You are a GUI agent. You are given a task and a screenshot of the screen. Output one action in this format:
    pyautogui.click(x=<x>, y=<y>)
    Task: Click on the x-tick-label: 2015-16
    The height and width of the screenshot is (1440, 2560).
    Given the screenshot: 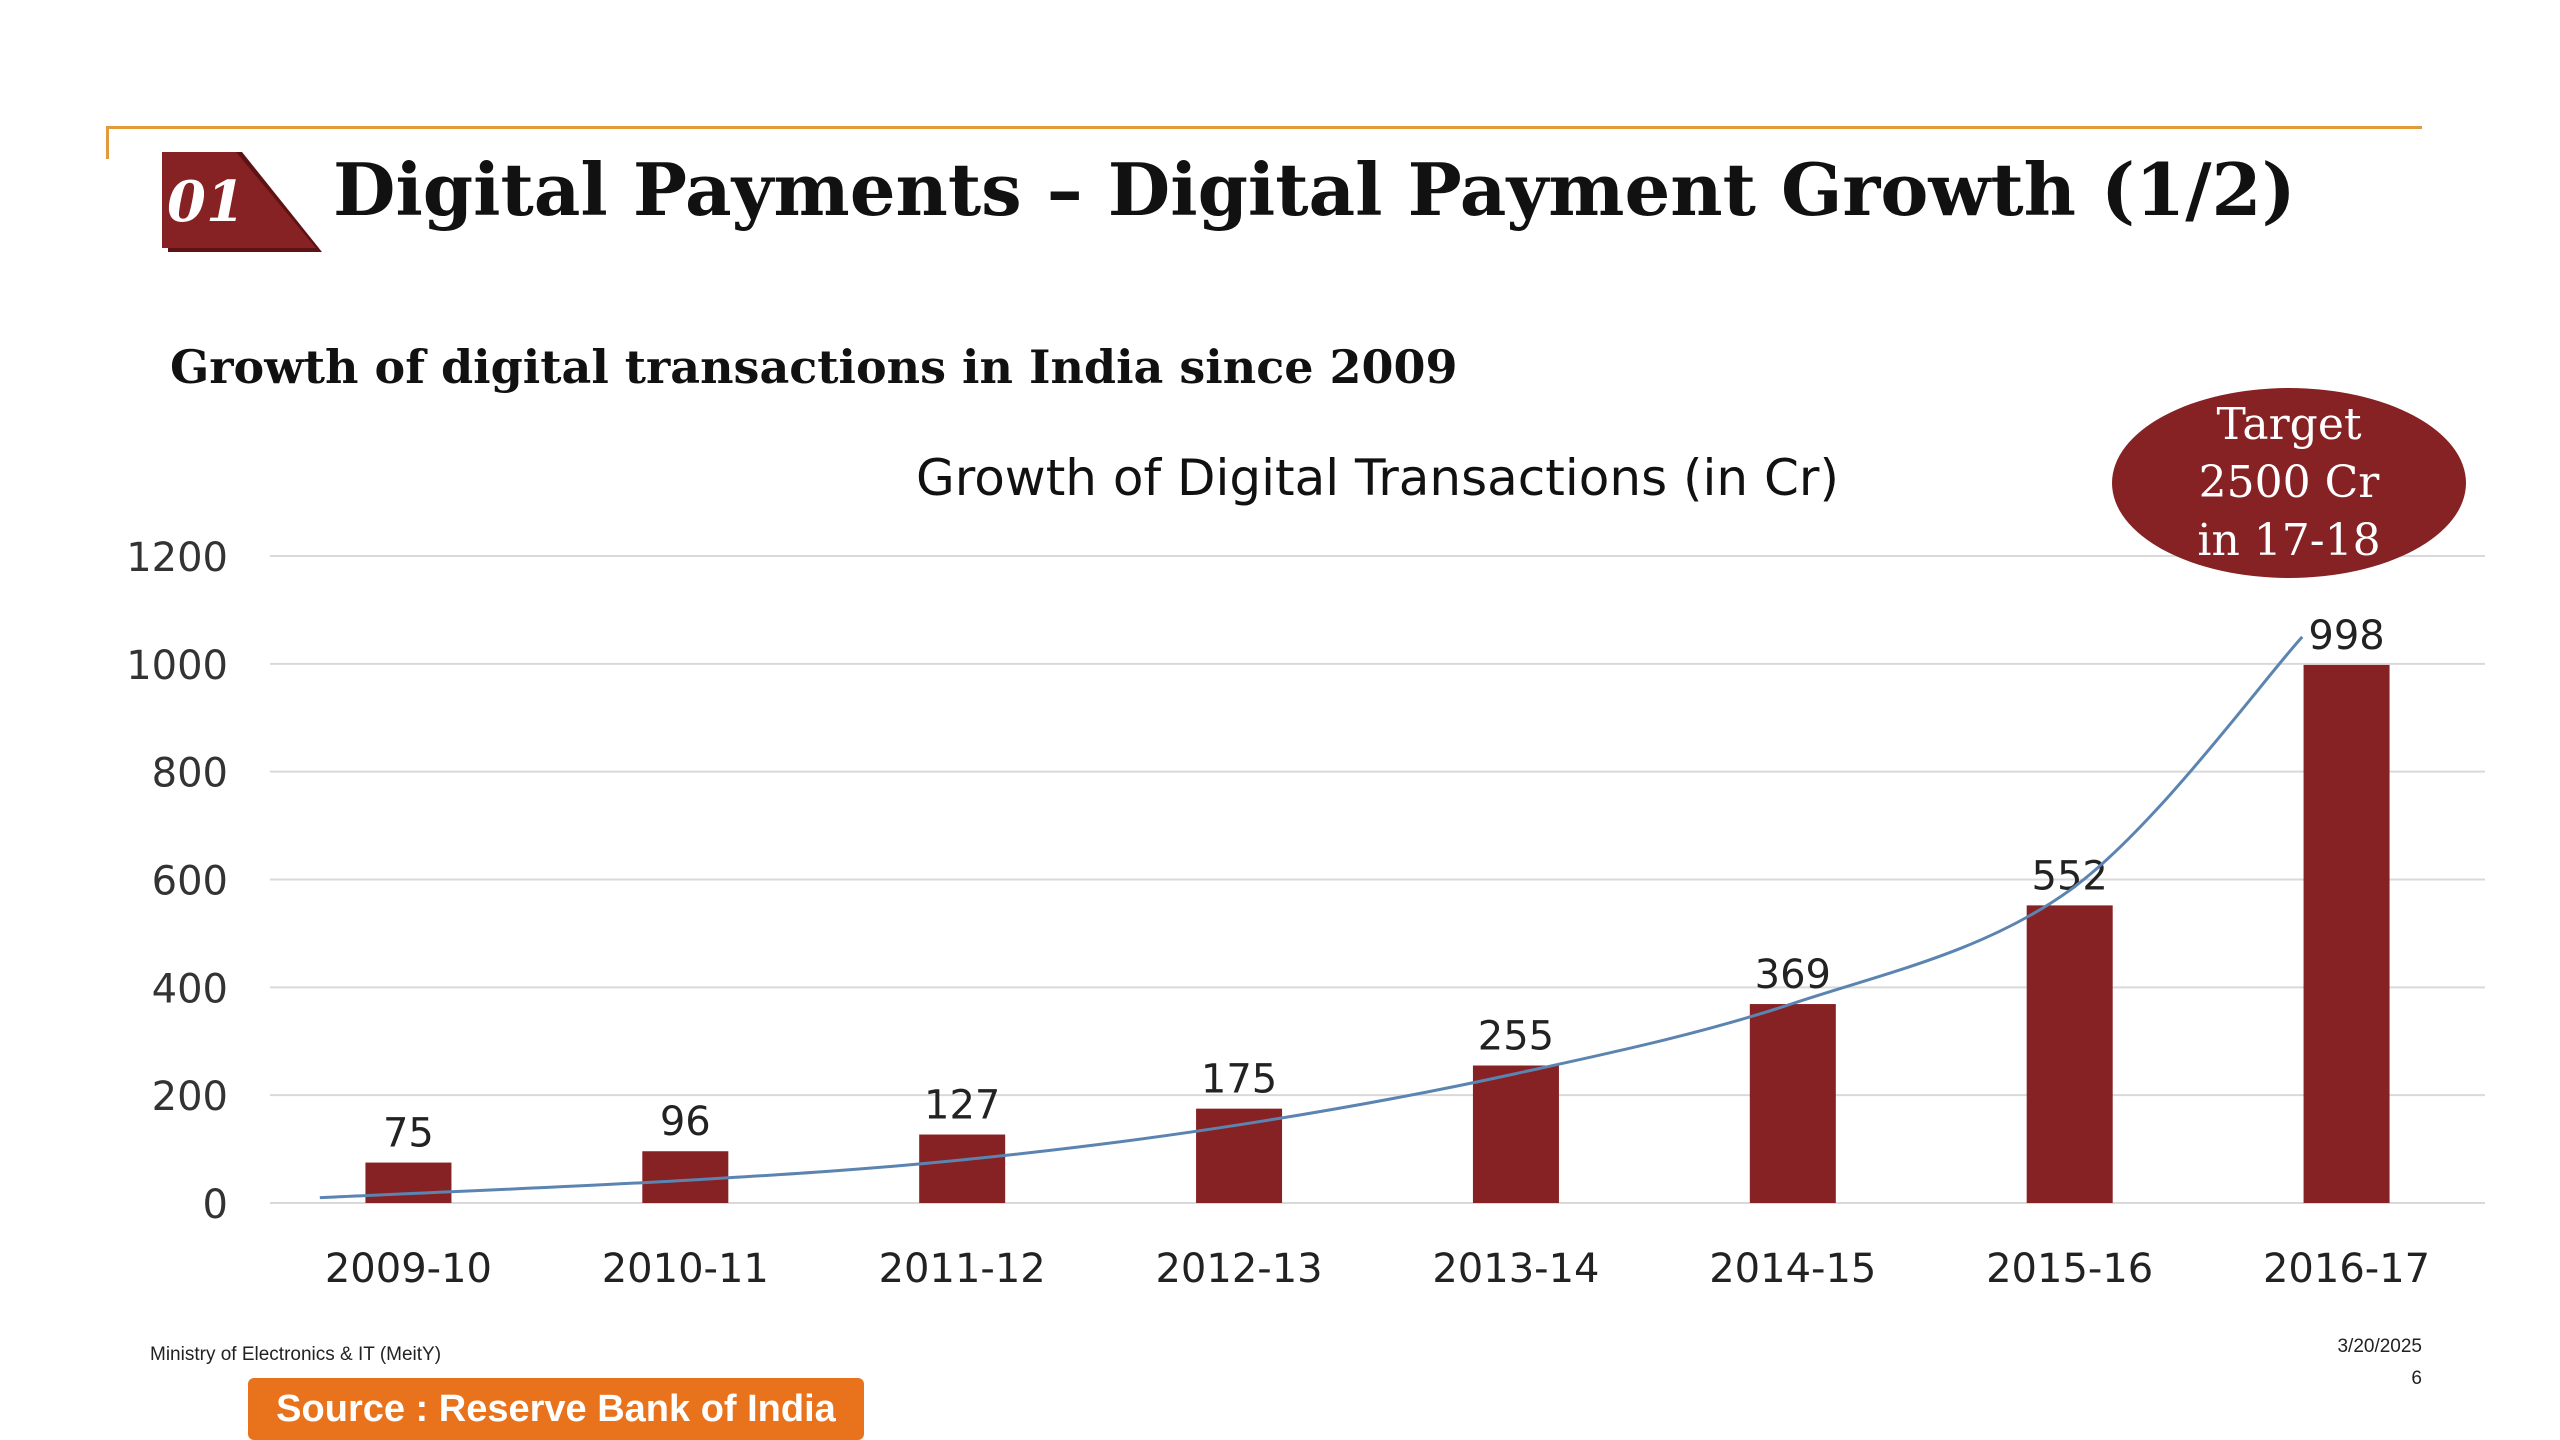 What is the action you would take?
    pyautogui.click(x=2069, y=1269)
    